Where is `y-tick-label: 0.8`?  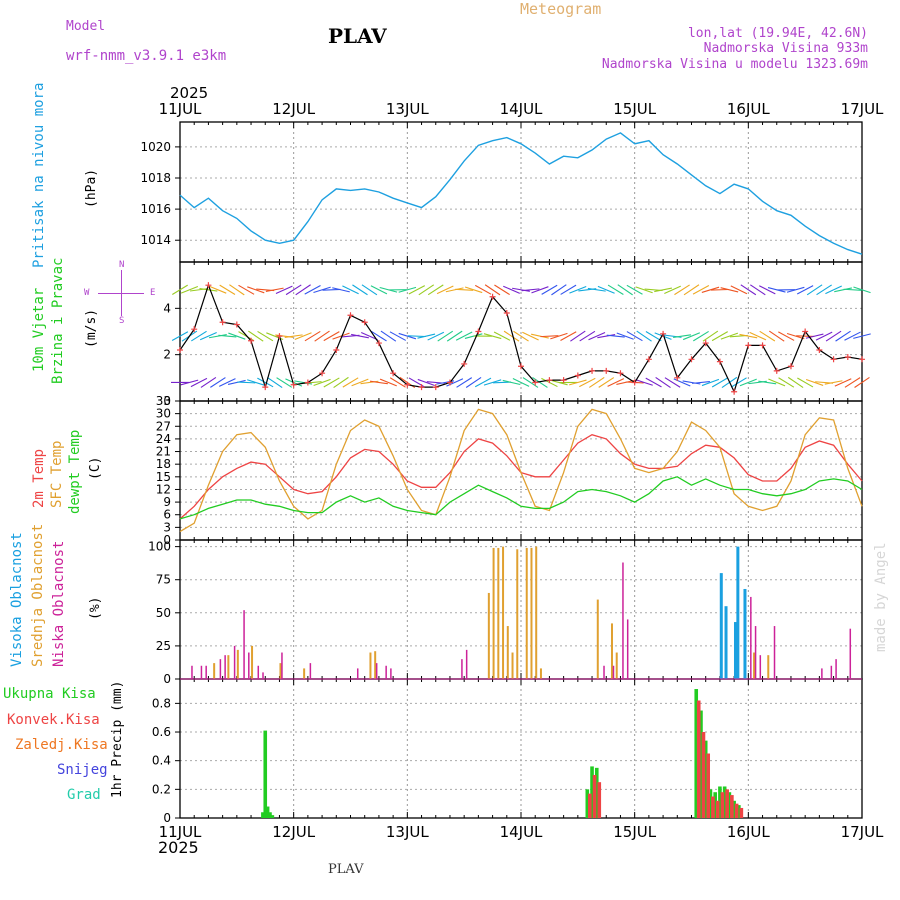 y-tick-label: 0.8 is located at coordinates (161, 703).